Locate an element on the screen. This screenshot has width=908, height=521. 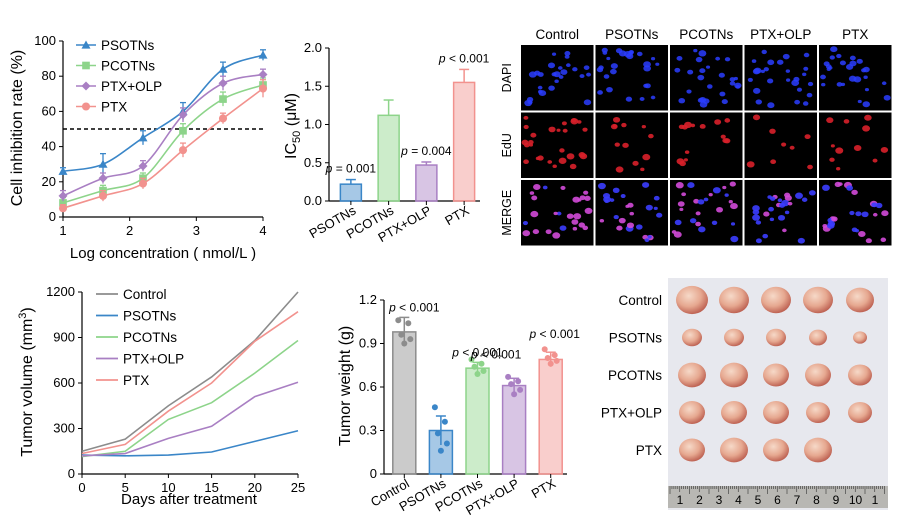
volume-y-tick-label: 300 is located at coordinates (64, 428).